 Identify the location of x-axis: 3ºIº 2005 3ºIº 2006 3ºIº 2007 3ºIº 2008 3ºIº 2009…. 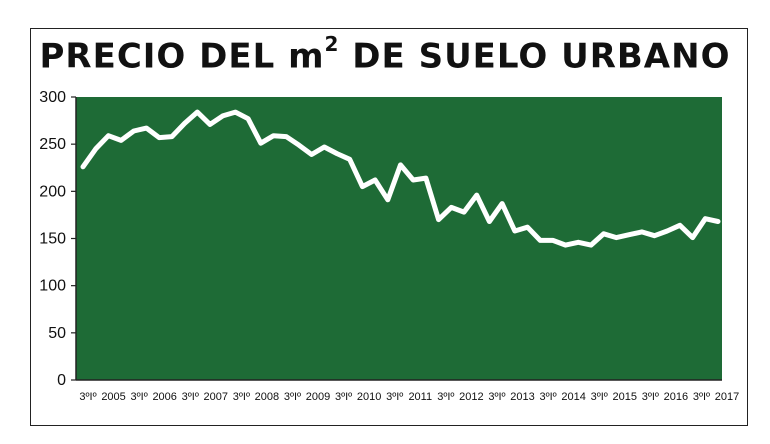
(409, 397).